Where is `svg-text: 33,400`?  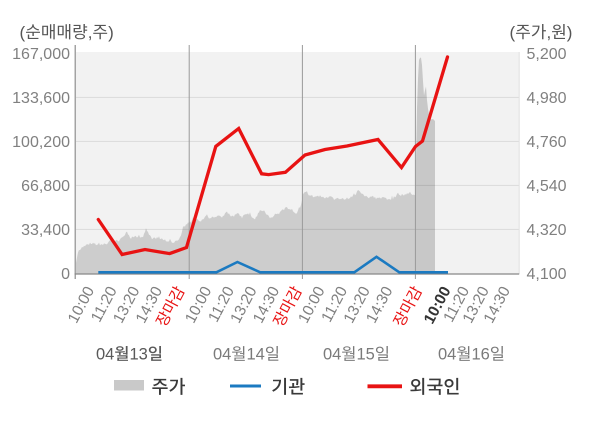 svg-text: 33,400 is located at coordinates (45, 230).